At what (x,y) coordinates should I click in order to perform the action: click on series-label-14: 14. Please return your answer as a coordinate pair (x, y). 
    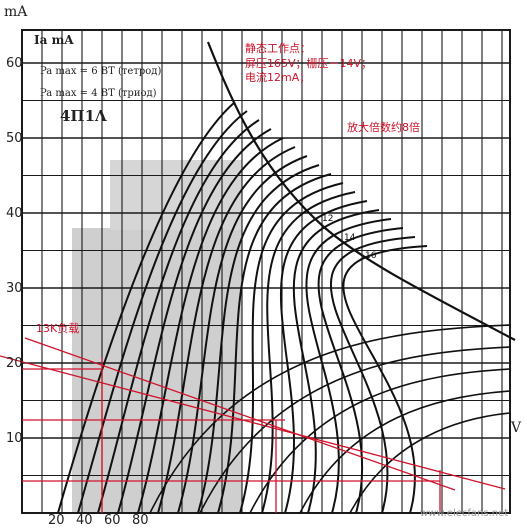
    Looking at the image, I should click on (350, 238).